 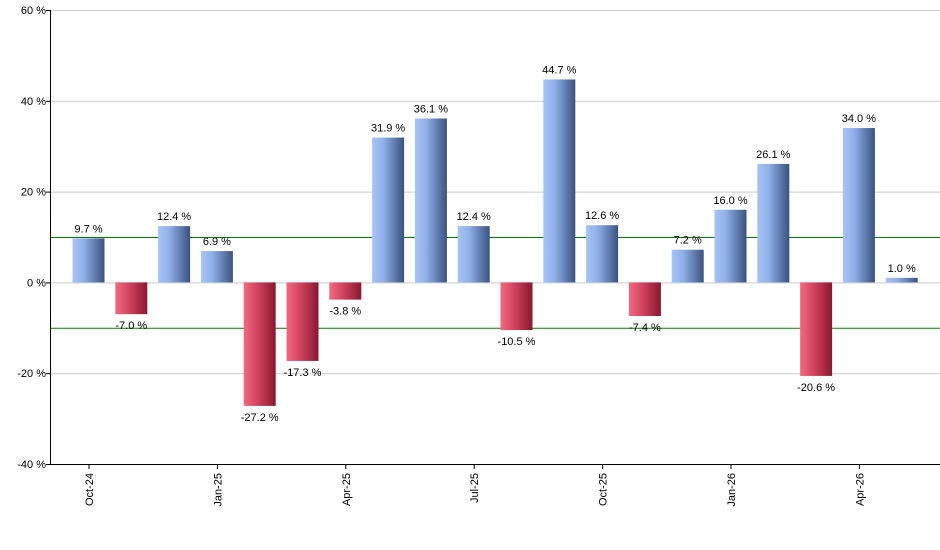 I want to click on x-tick-label: Jan-26, so click(x=732, y=490).